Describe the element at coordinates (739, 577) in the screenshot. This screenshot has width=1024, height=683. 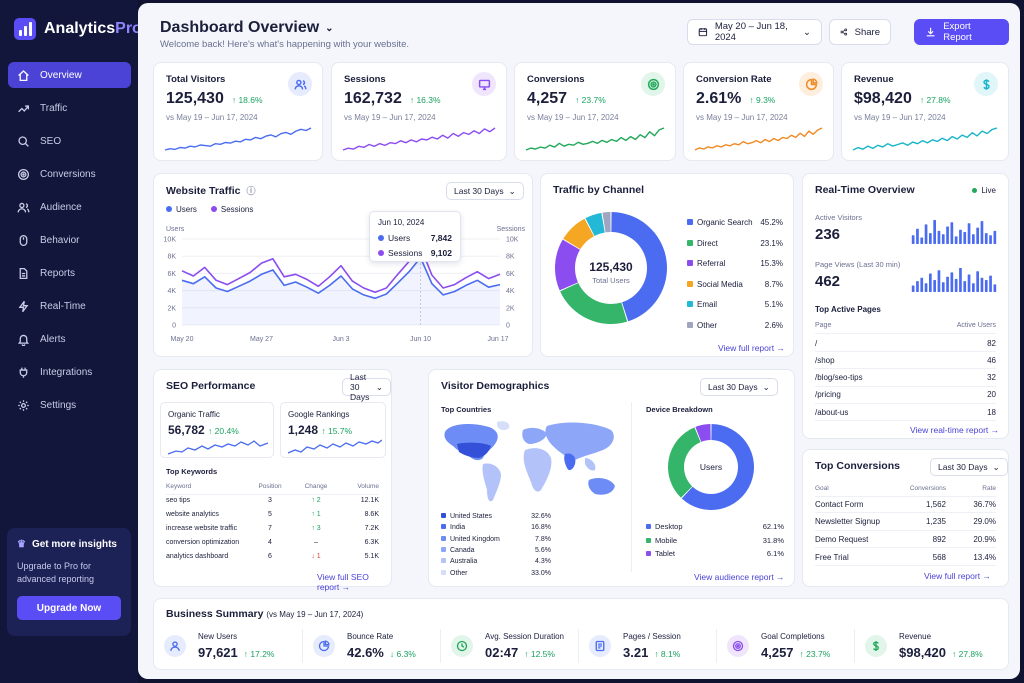
I see `audience-report-link: View audience report →` at that location.